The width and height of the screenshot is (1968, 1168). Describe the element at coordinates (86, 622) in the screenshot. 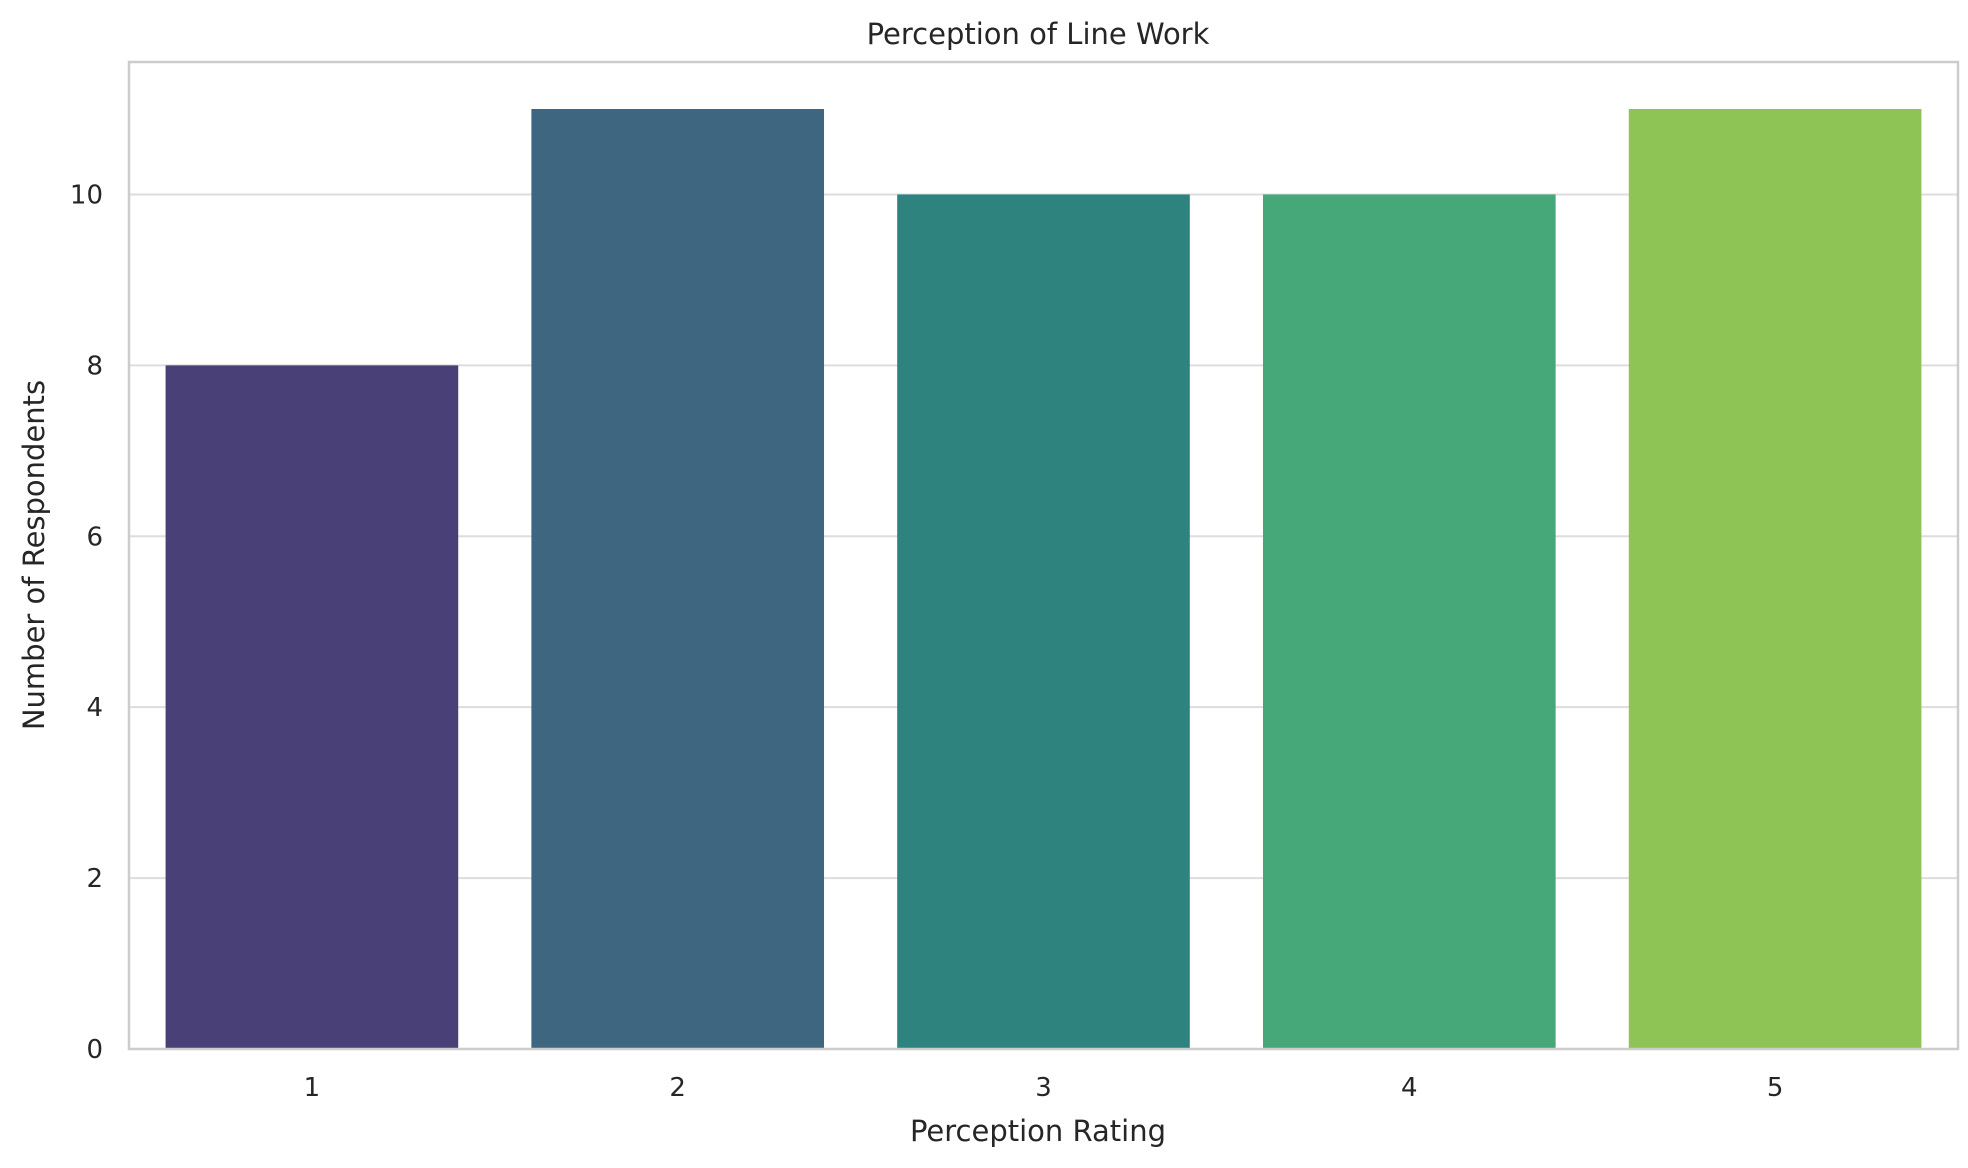

I see `y-tick-labels: 0 2 4 6 8 10` at that location.